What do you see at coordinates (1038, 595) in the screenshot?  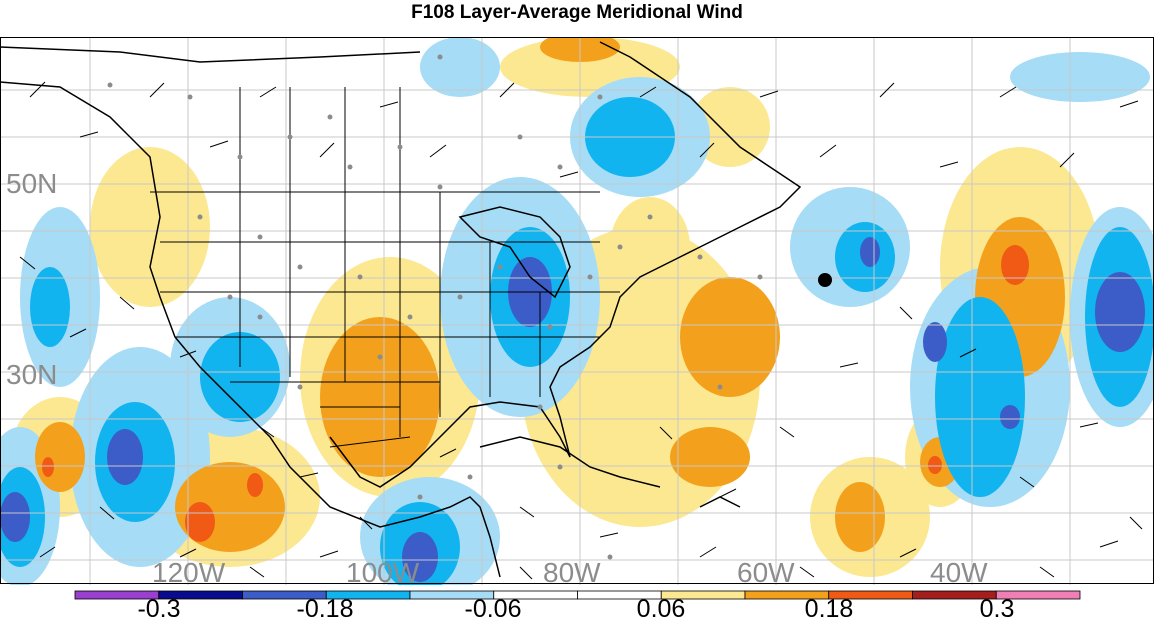 I see `colorbar-box` at bounding box center [1038, 595].